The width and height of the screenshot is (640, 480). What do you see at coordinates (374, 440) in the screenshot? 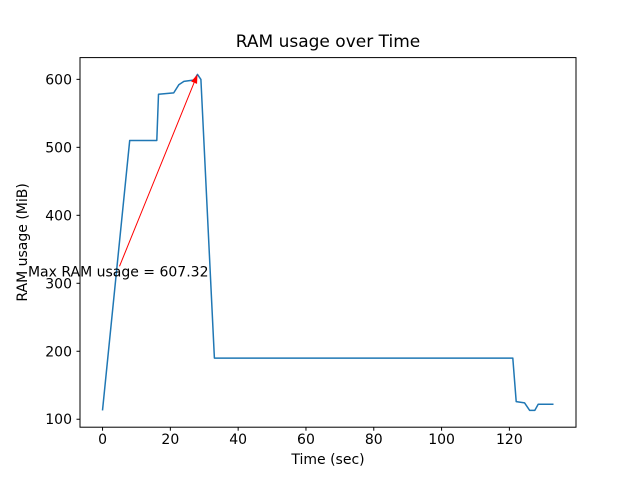
I see `x-tick-label: 80` at bounding box center [374, 440].